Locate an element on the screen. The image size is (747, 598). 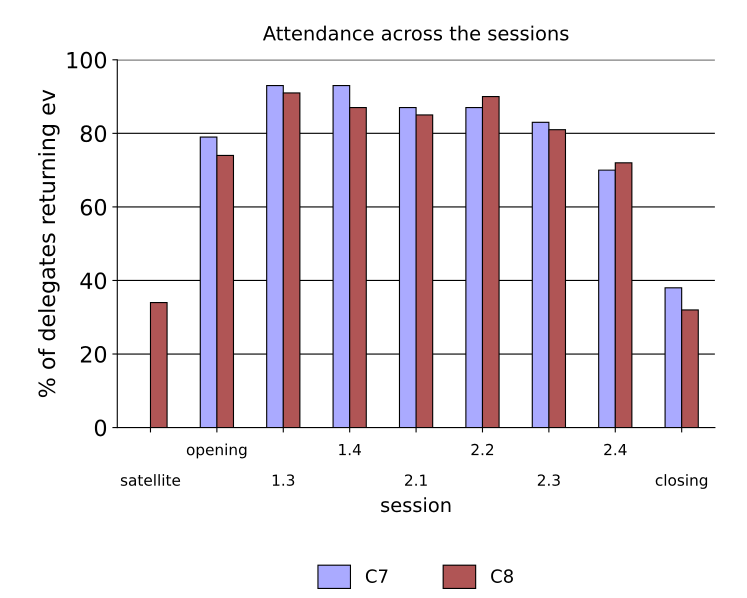
y-tick-label: 60 is located at coordinates (93, 207).